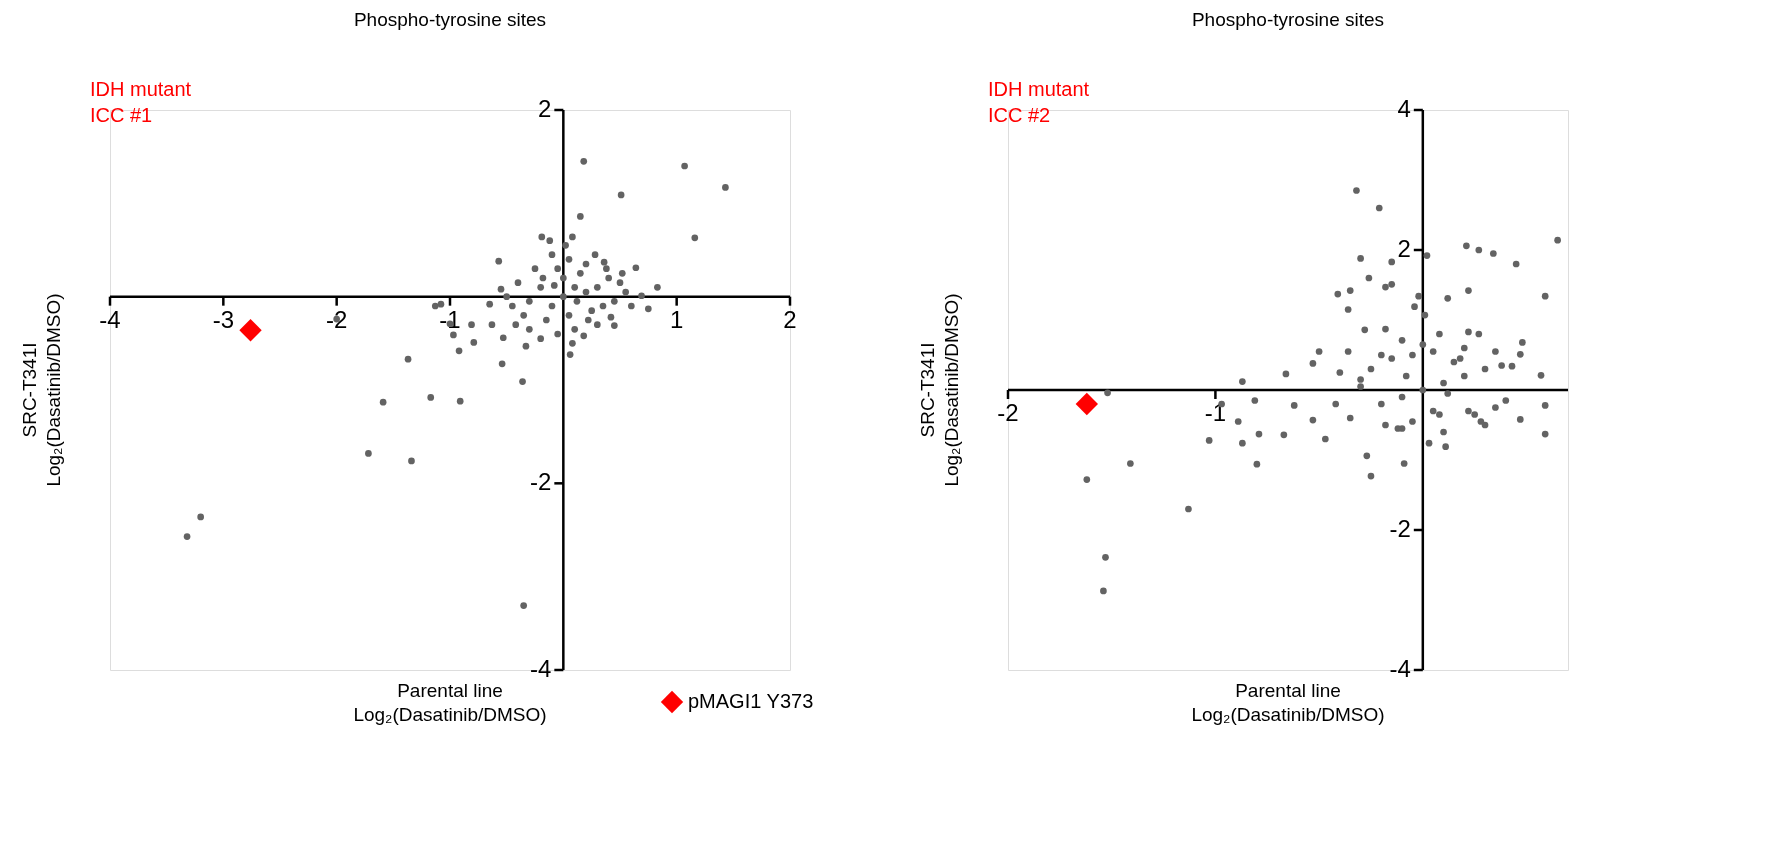  I want to click on annotation: IDH mutant ICC #1, so click(141, 102).